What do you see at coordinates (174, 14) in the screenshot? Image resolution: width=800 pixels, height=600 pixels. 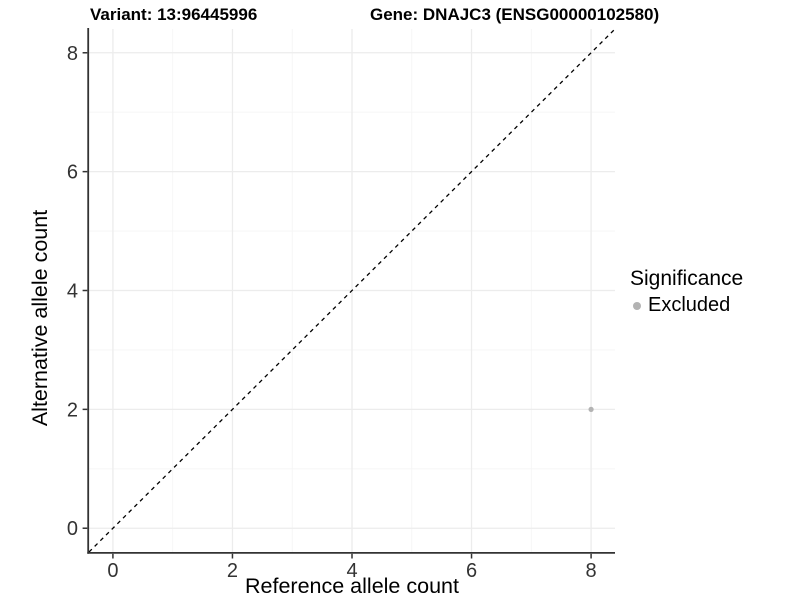 I see `variant-title: Variant: 13:96445996` at bounding box center [174, 14].